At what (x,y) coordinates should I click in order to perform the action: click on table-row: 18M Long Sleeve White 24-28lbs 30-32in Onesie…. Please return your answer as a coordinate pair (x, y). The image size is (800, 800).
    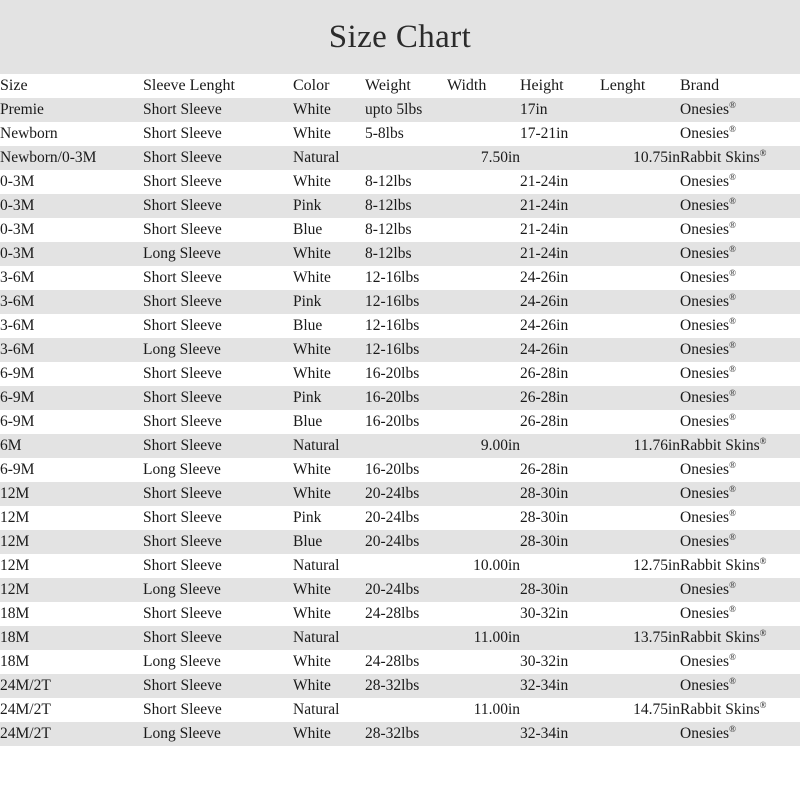
    Looking at the image, I should click on (400, 662).